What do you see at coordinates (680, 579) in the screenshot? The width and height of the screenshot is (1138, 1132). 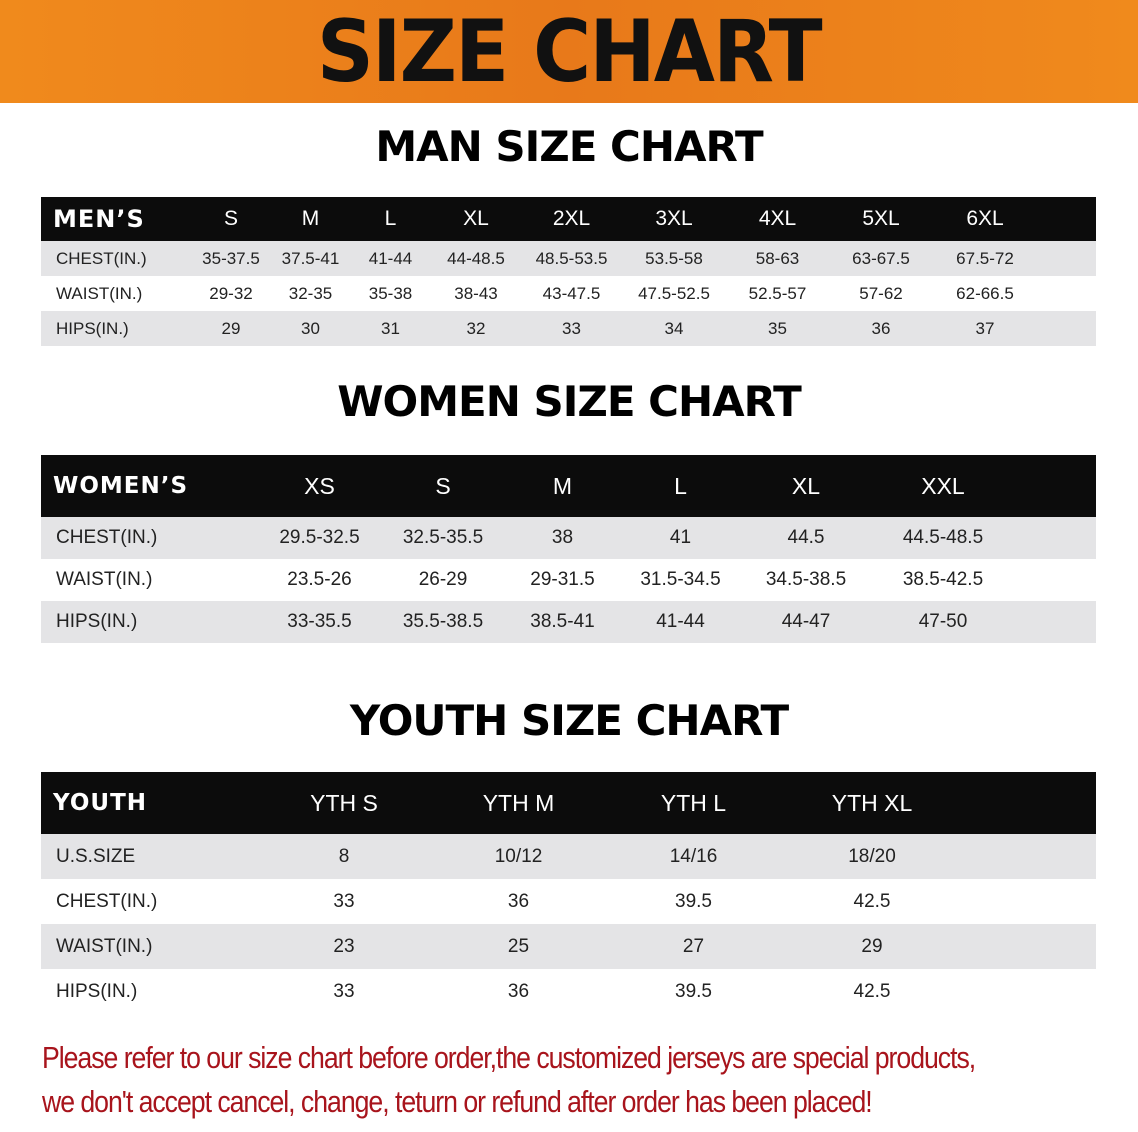 I see `measurement-value: 31.5-34.5` at bounding box center [680, 579].